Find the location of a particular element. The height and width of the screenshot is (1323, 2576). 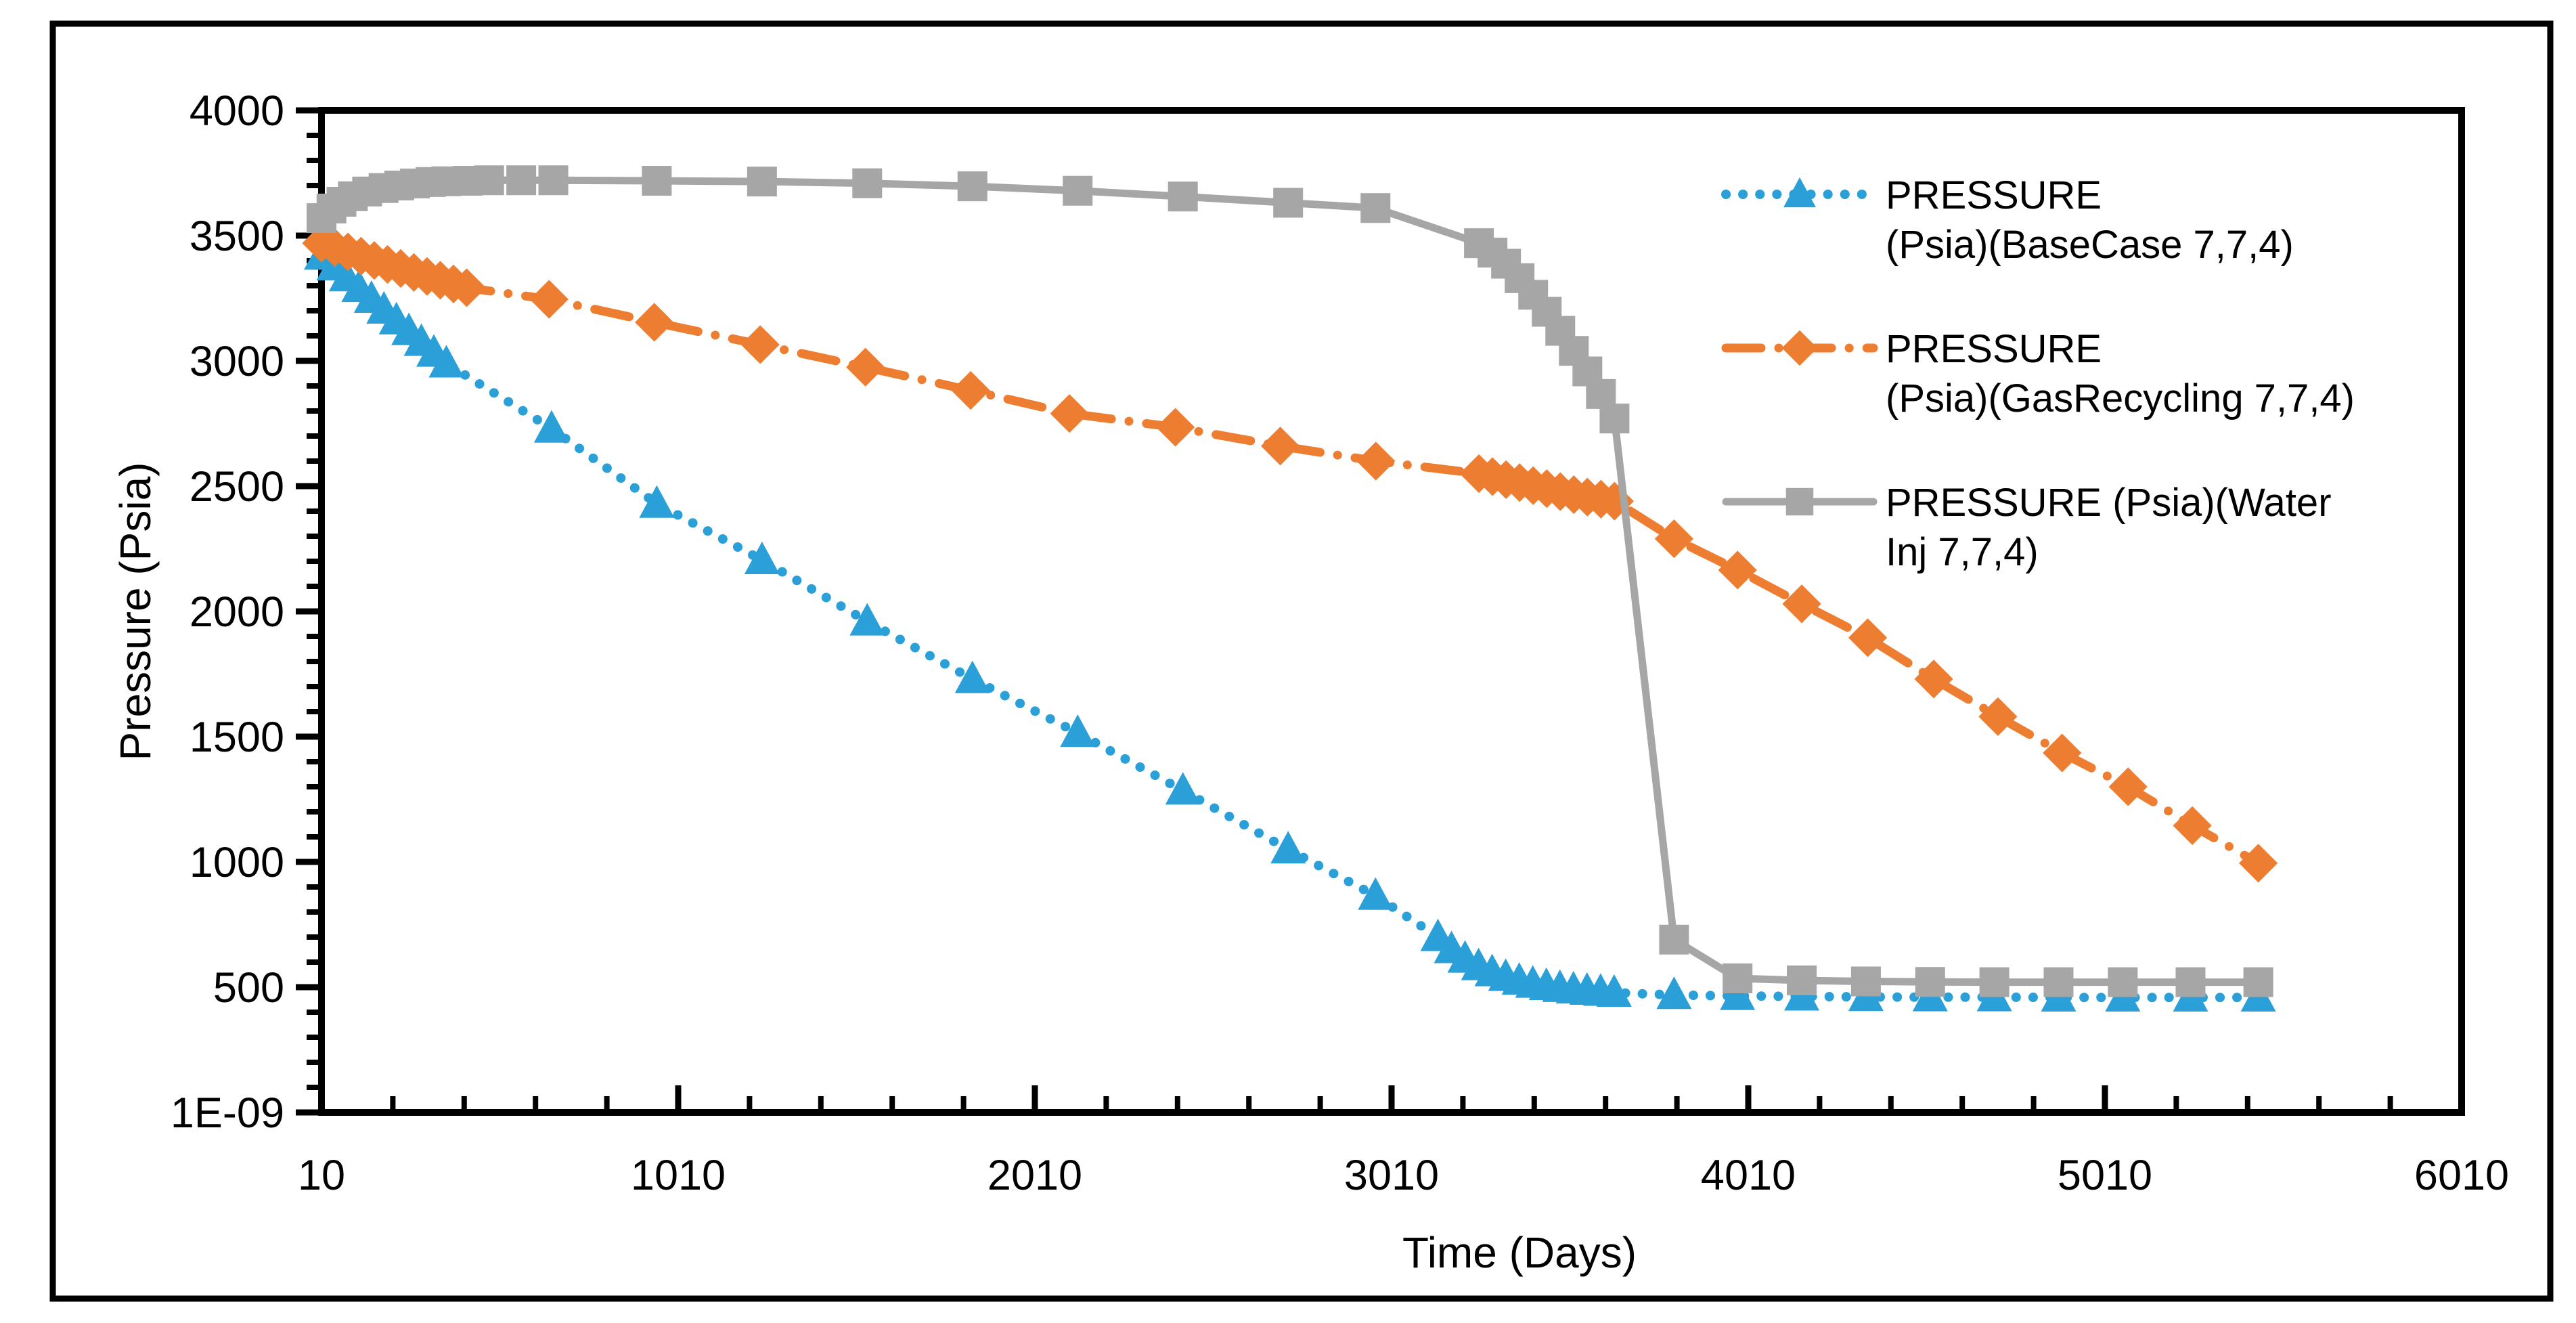

legend-item-basecase: PRESSURE (Psia)(BaseCase 7,7,4) is located at coordinates (2007, 220).